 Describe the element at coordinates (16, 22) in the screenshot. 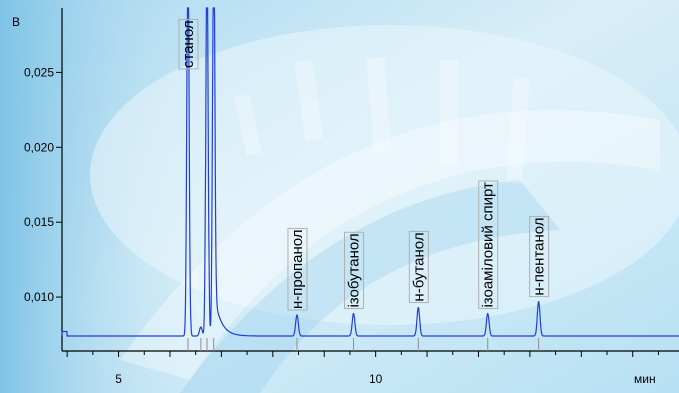

I see `y-axis-label: В` at that location.